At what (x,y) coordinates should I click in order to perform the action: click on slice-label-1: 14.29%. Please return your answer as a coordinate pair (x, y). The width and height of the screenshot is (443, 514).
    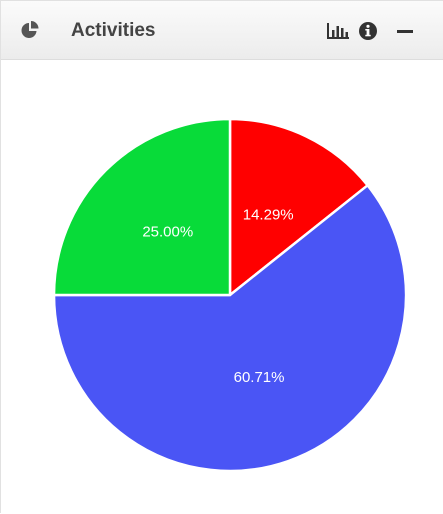
    Looking at the image, I should click on (268, 215).